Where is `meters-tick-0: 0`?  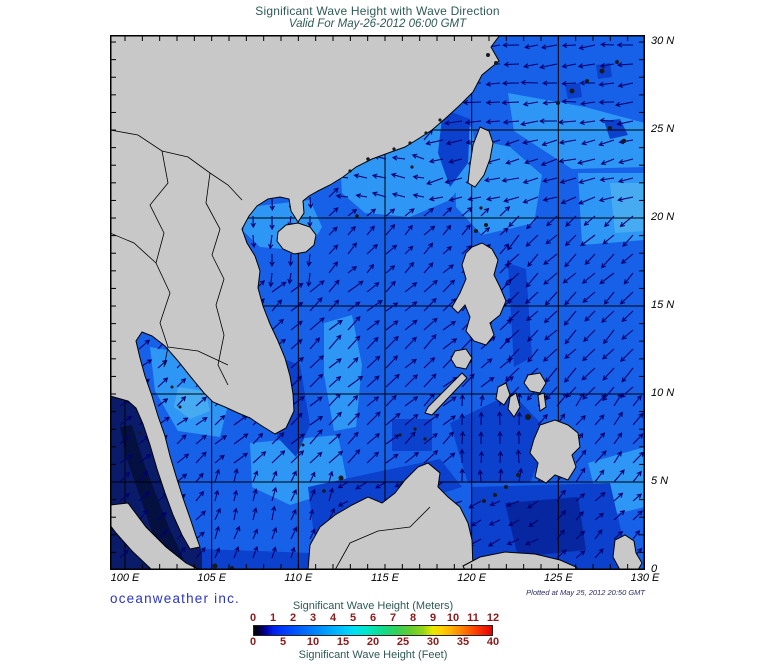 meters-tick-0: 0 is located at coordinates (253, 618).